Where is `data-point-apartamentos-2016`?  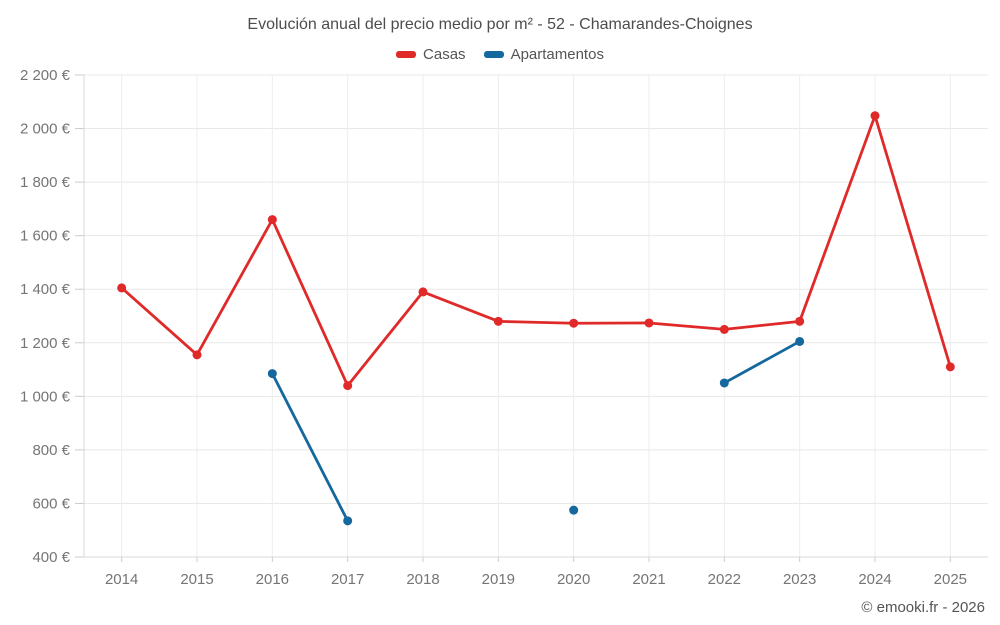
data-point-apartamentos-2016 is located at coordinates (272, 374).